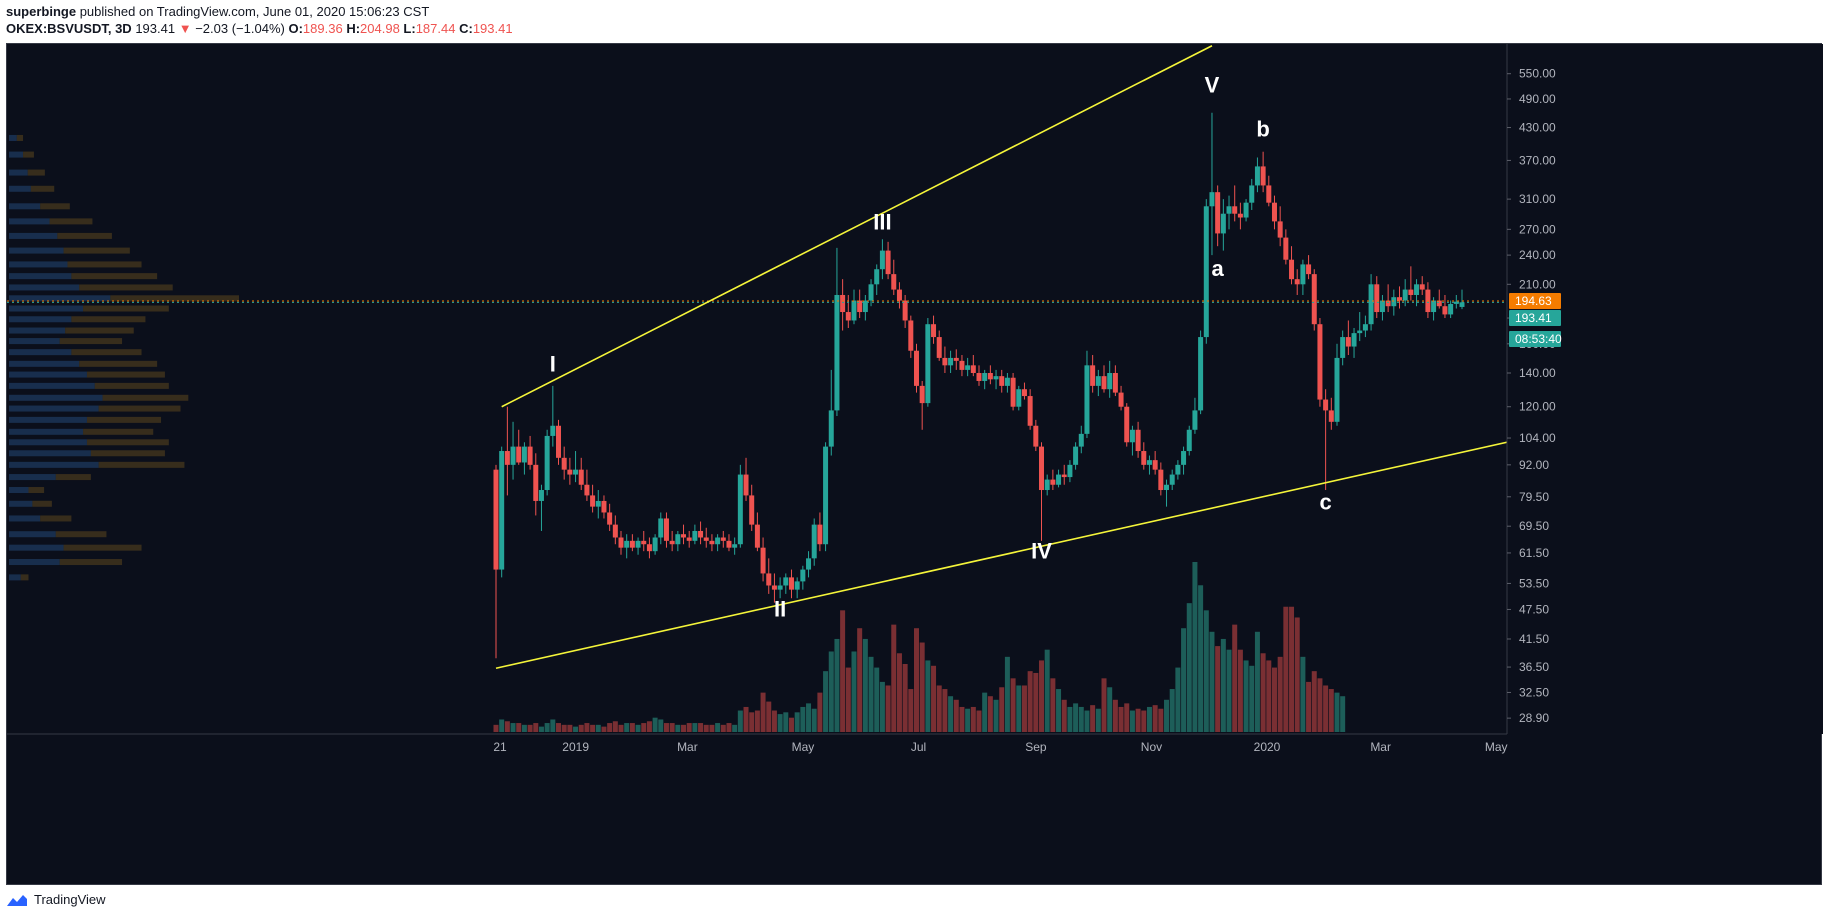 The width and height of the screenshot is (1828, 921). Describe the element at coordinates (492, 28) in the screenshot. I see `close-value: 193.41` at that location.